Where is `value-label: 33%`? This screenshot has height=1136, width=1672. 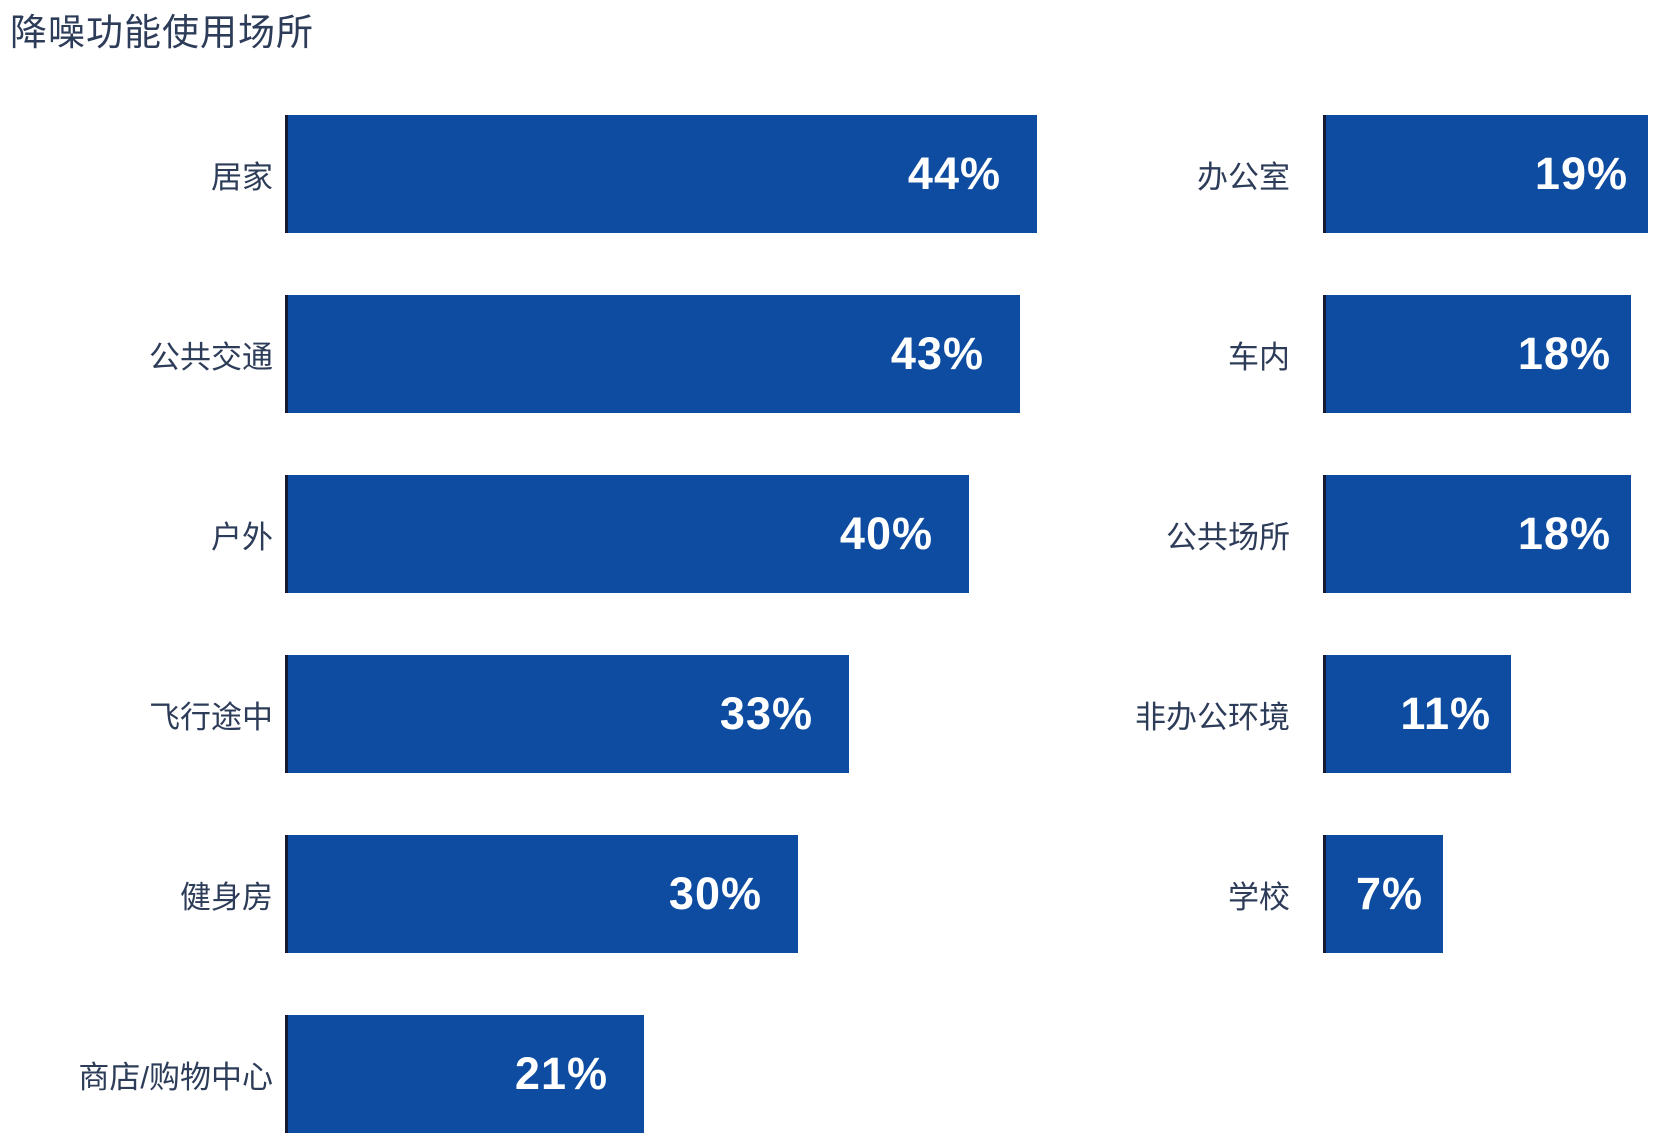
value-label: 33% is located at coordinates (766, 713).